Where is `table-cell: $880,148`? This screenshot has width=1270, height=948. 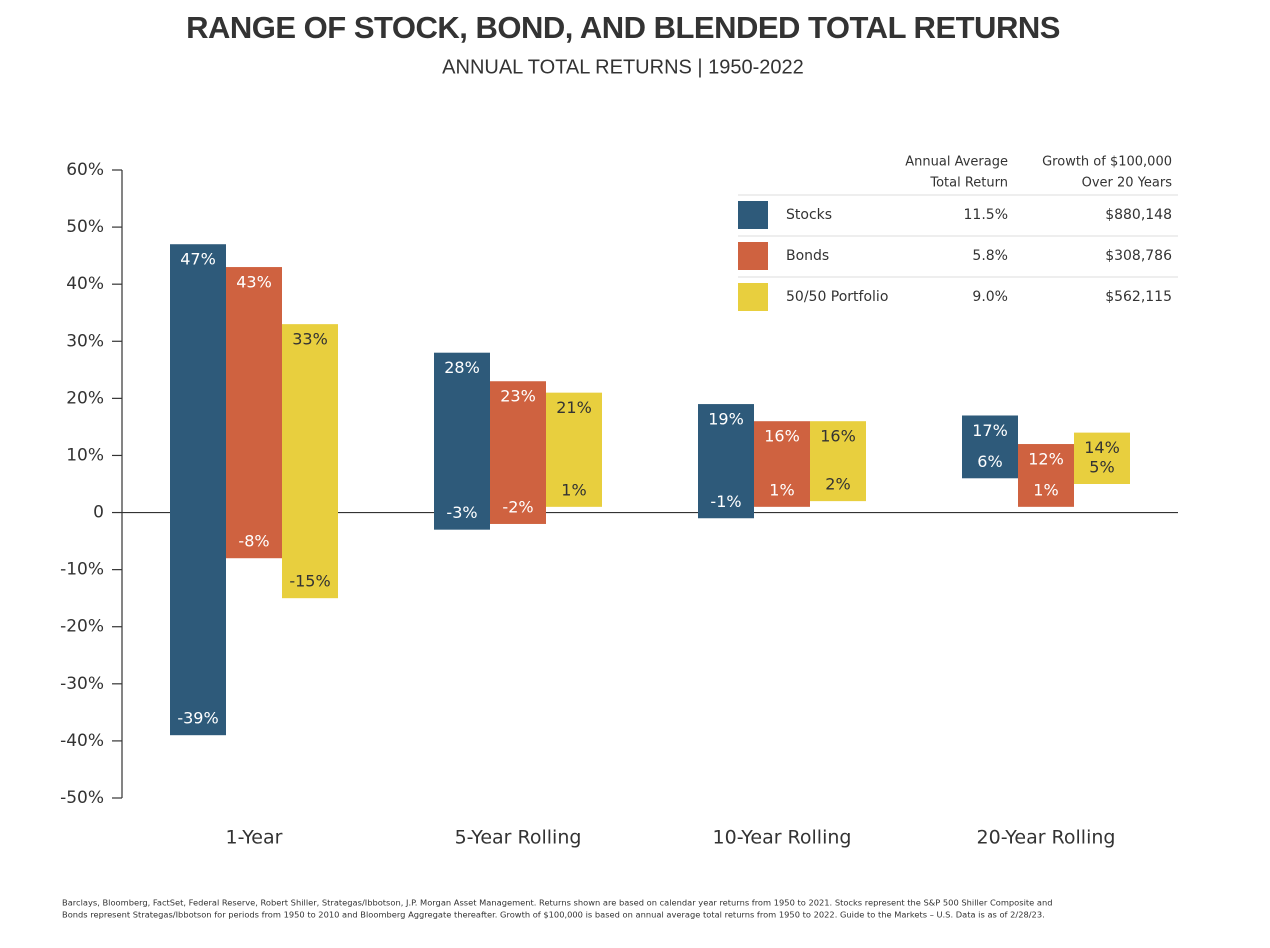
table-cell: $880,148 is located at coordinates (1138, 215).